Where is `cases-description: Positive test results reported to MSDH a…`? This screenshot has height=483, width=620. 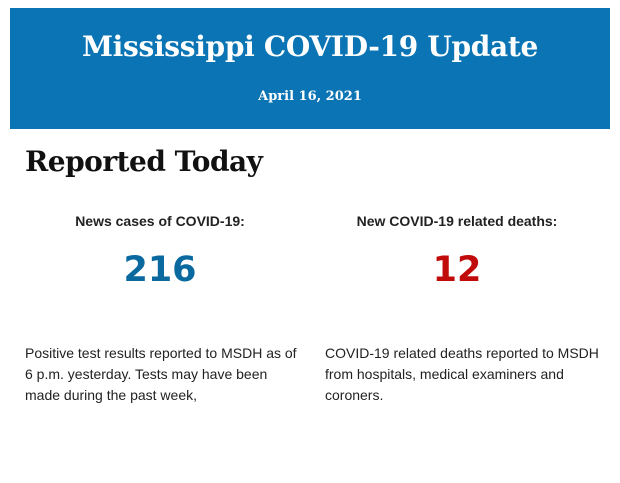 cases-description: Positive test results reported to MSDH a… is located at coordinates (161, 374).